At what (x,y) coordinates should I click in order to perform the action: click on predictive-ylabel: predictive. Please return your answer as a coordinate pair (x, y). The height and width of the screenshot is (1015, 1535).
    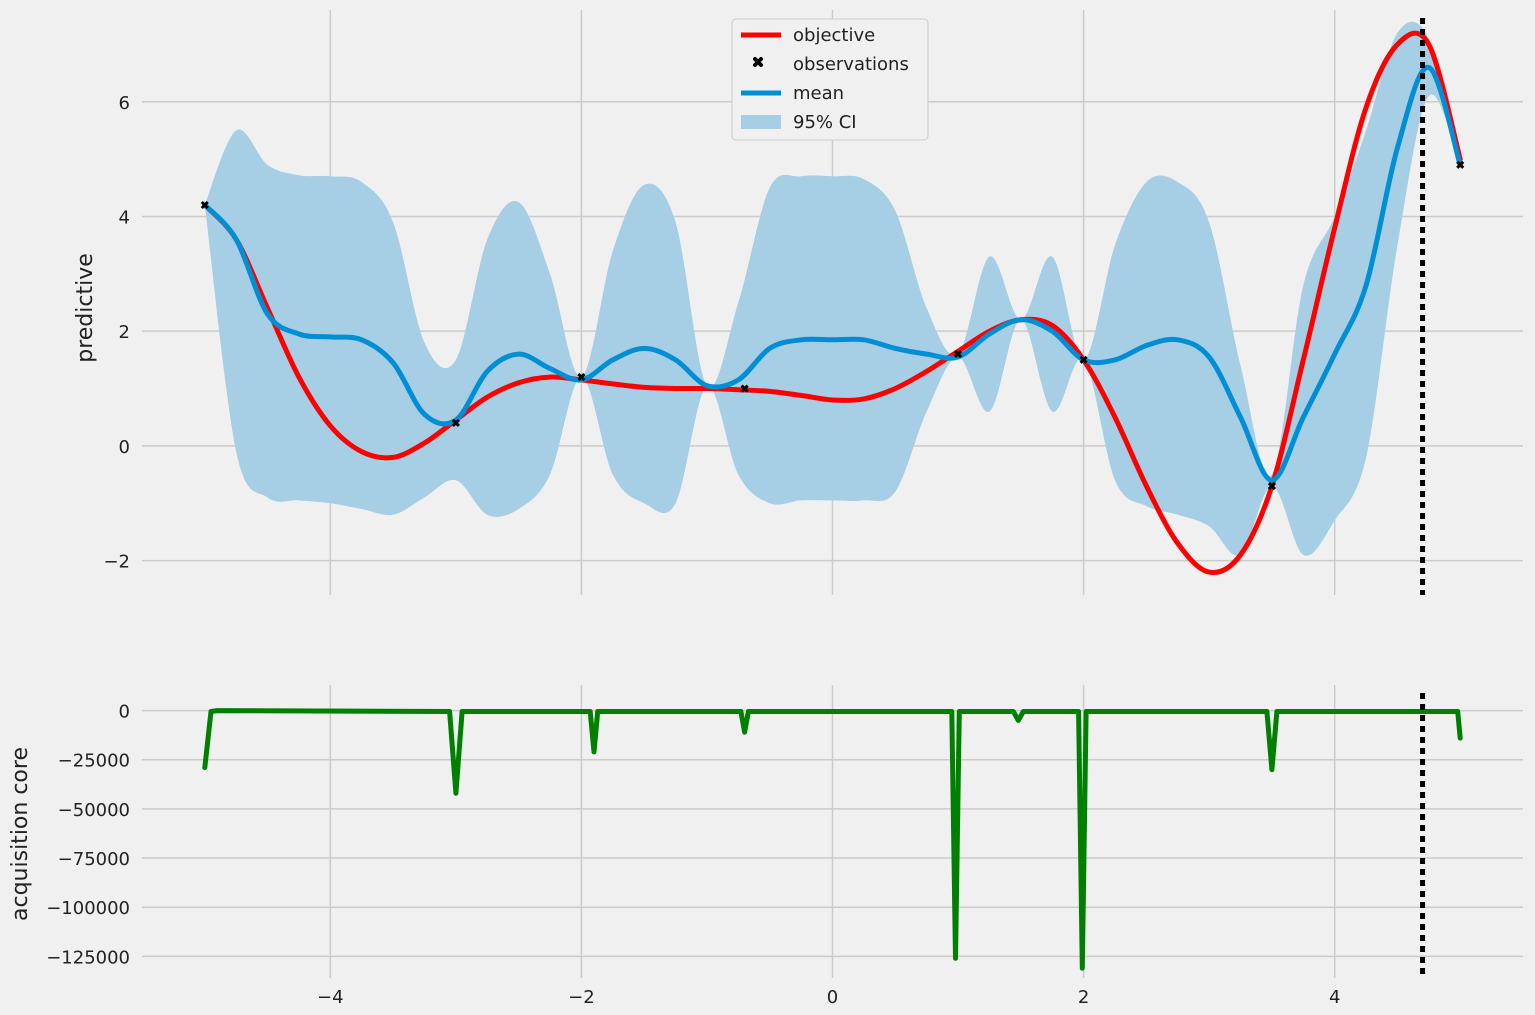
    Looking at the image, I should click on (85, 308).